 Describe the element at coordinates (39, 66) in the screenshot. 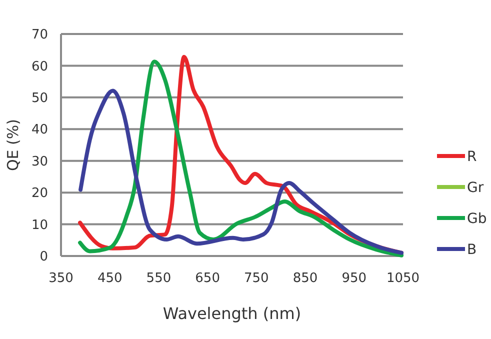

I see `y-tick-label: 60` at that location.